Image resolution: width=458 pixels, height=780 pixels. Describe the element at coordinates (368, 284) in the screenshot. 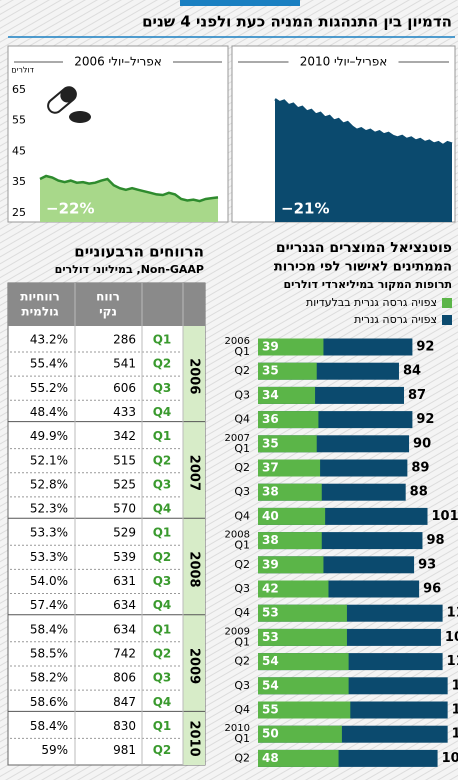

I see `chart-subtitle: תרופות המקור במיליארדי דולרים` at that location.